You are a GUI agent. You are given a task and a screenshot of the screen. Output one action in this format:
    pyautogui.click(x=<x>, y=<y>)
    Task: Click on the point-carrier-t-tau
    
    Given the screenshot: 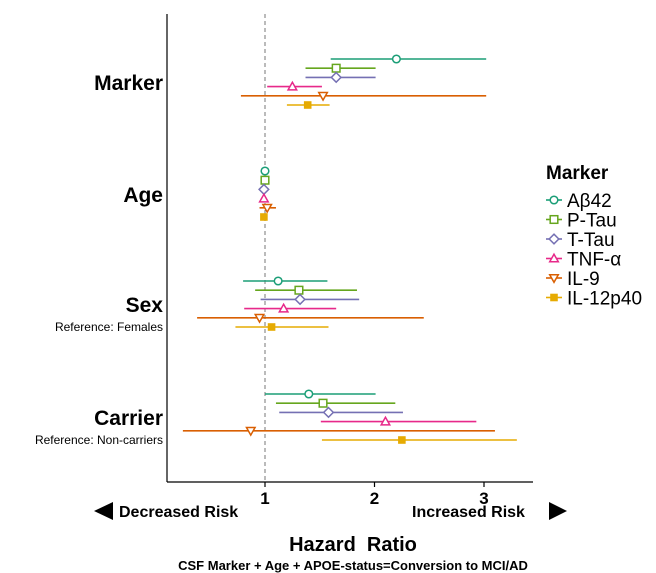 What is the action you would take?
    pyautogui.click(x=328, y=412)
    